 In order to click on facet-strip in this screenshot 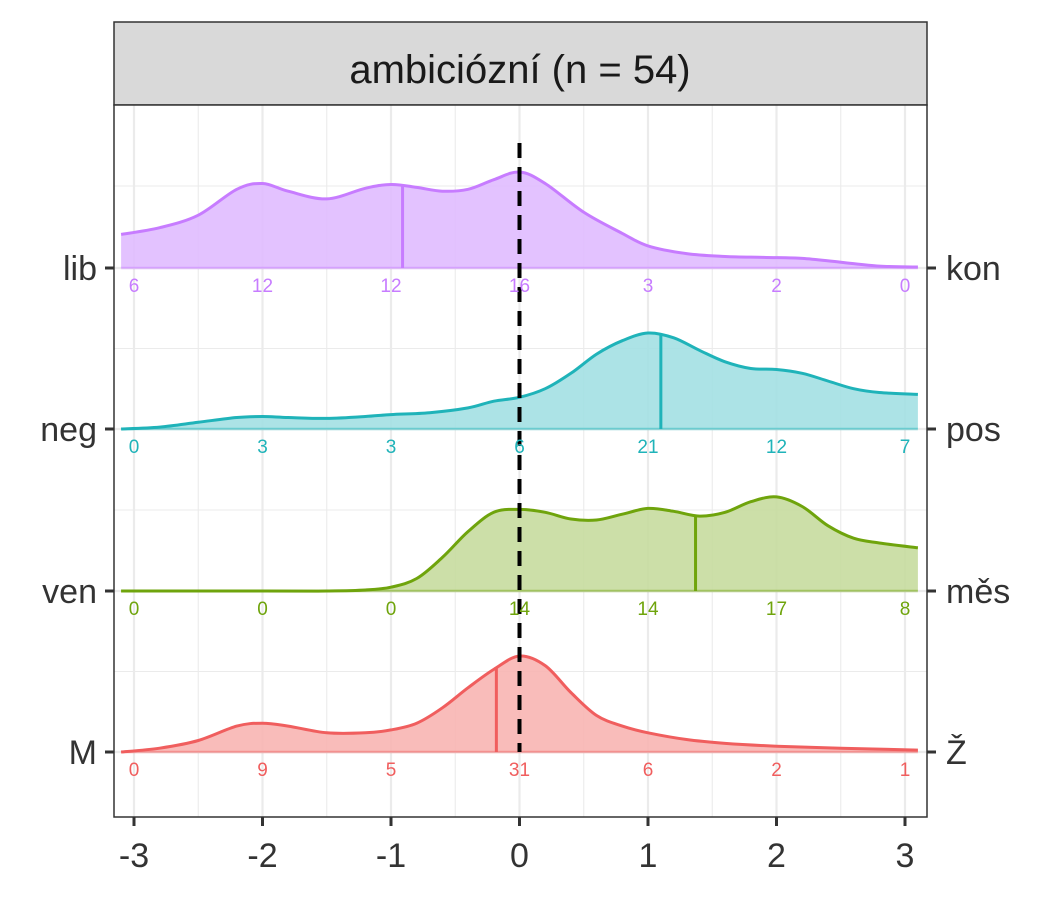, I will do `click(520, 63)`.